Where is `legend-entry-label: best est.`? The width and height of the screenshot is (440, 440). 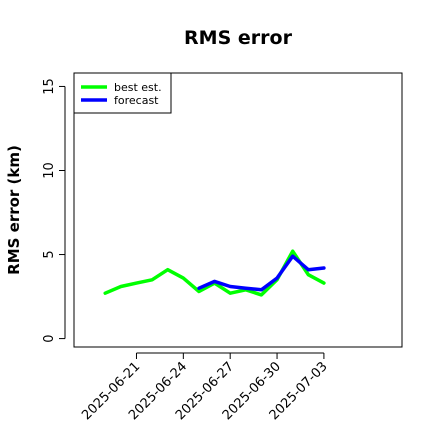
legend-entry-label: best est. is located at coordinates (138, 87).